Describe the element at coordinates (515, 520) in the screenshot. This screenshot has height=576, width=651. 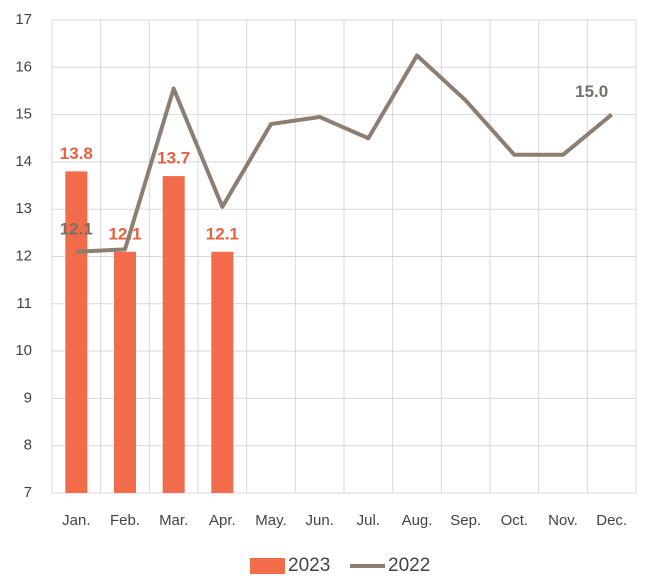
I see `x-tick-label: Oct.` at that location.